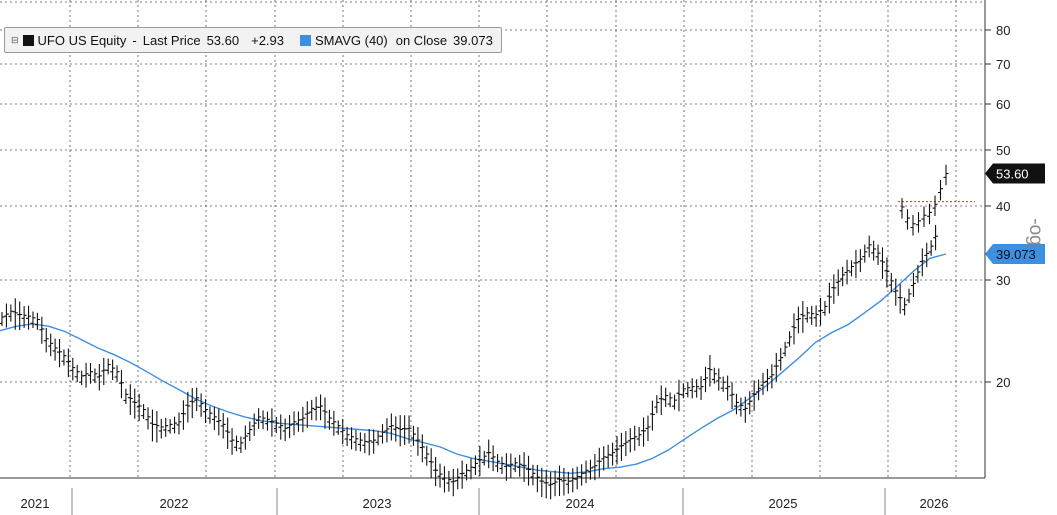 Image resolution: width=1057 pixels, height=515 pixels. Describe the element at coordinates (1003, 150) in the screenshot. I see `y-tick-label-50: 50` at that location.